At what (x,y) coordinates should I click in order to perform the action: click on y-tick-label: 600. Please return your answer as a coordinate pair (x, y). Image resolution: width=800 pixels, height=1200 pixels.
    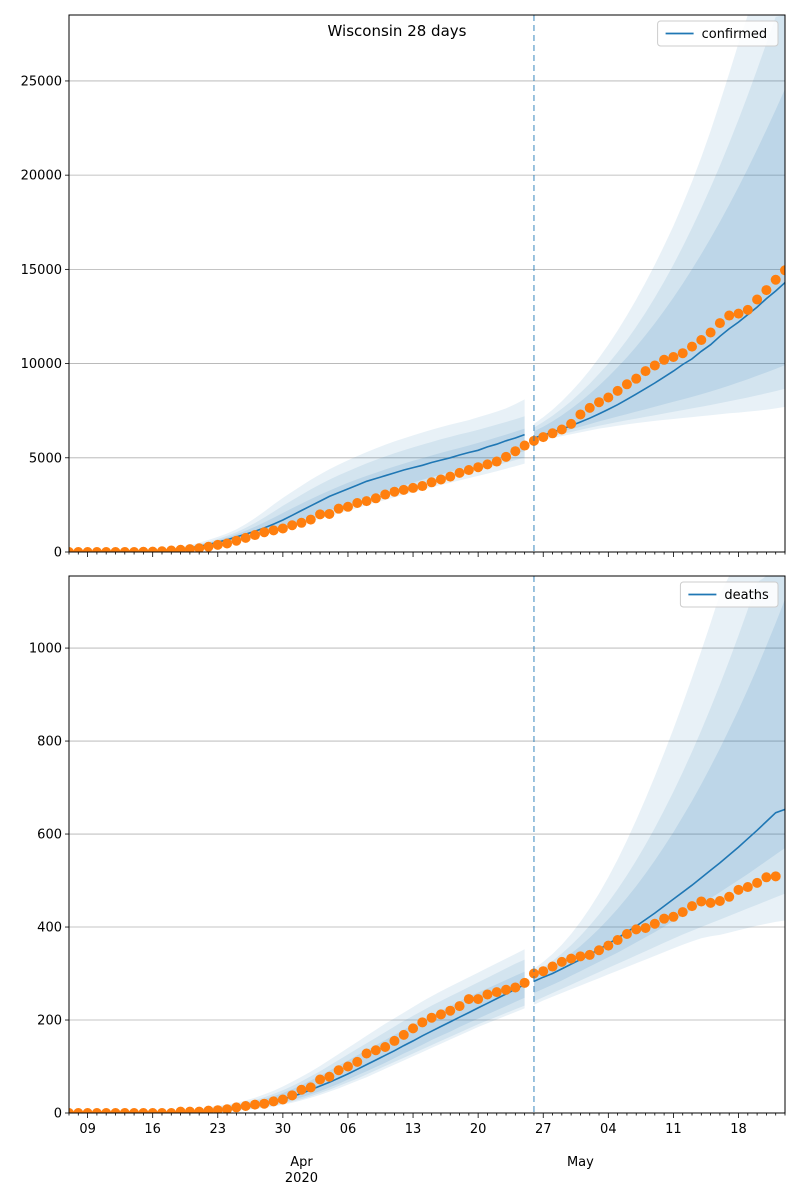
    Looking at the image, I should click on (49, 835).